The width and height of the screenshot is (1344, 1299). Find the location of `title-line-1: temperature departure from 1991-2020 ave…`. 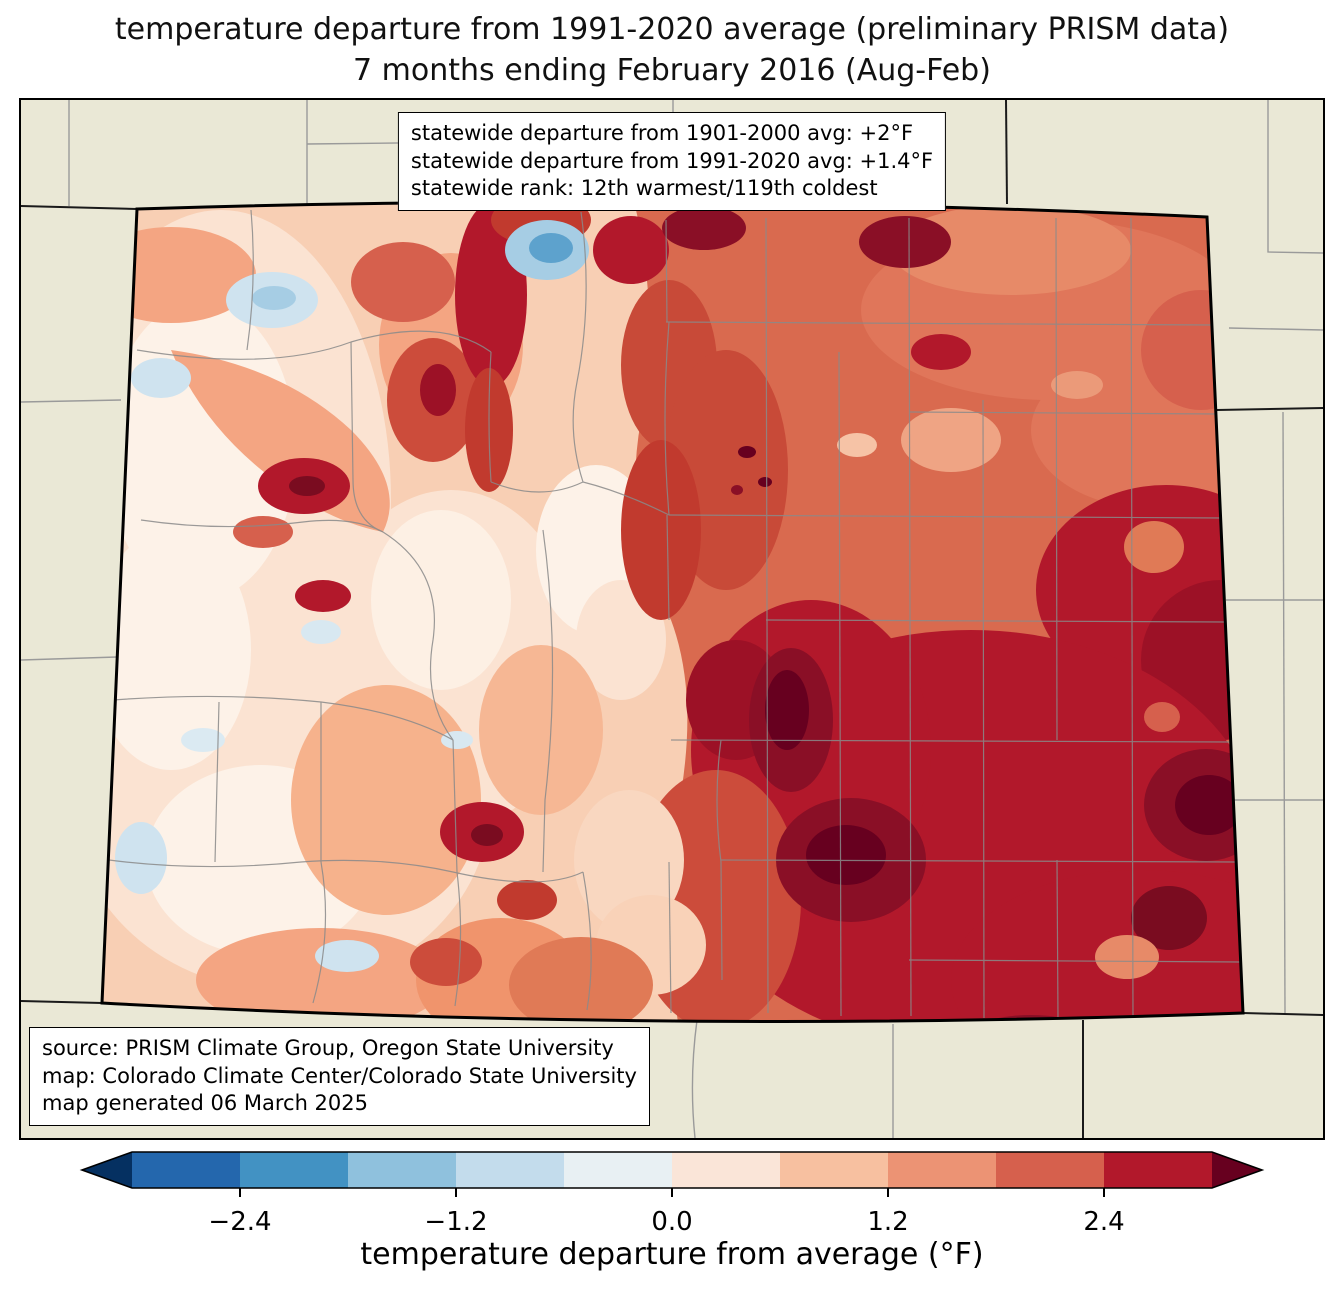

title-line-1: temperature departure from 1991-2020 ave… is located at coordinates (672, 29).